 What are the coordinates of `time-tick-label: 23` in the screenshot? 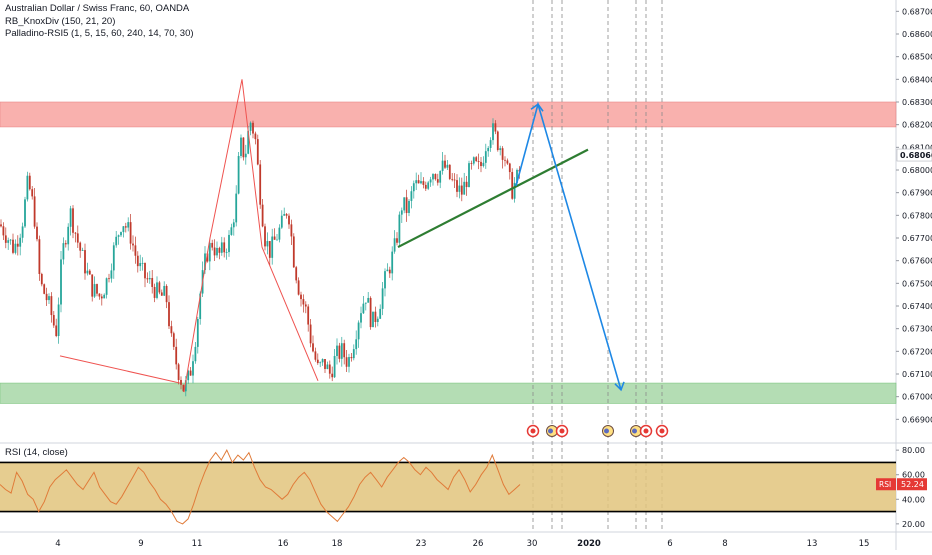 It's located at (421, 544).